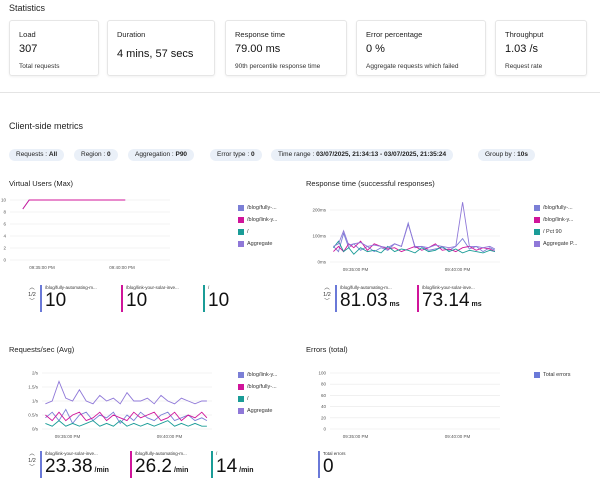 The width and height of the screenshot is (600, 490). I want to click on tile-number: 23.38, so click(69, 466).